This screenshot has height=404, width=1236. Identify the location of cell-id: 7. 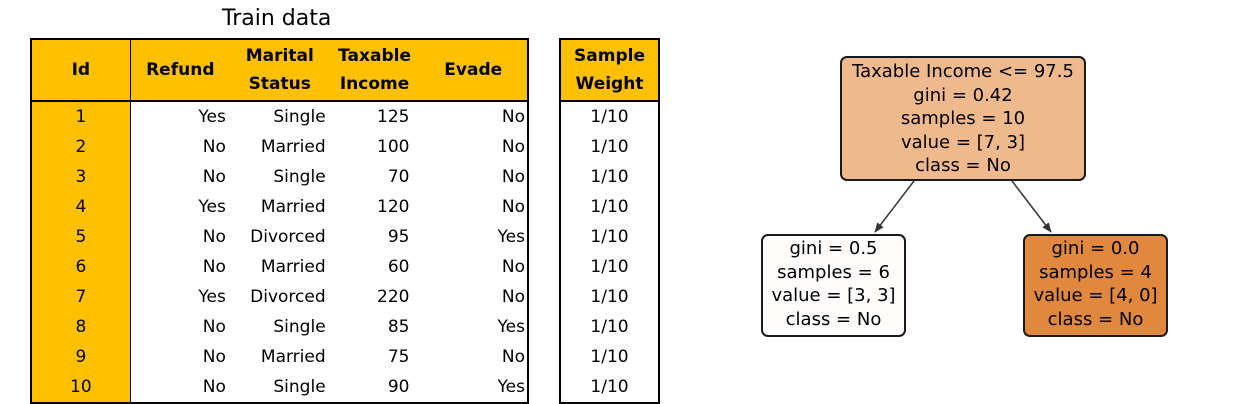
(81, 297).